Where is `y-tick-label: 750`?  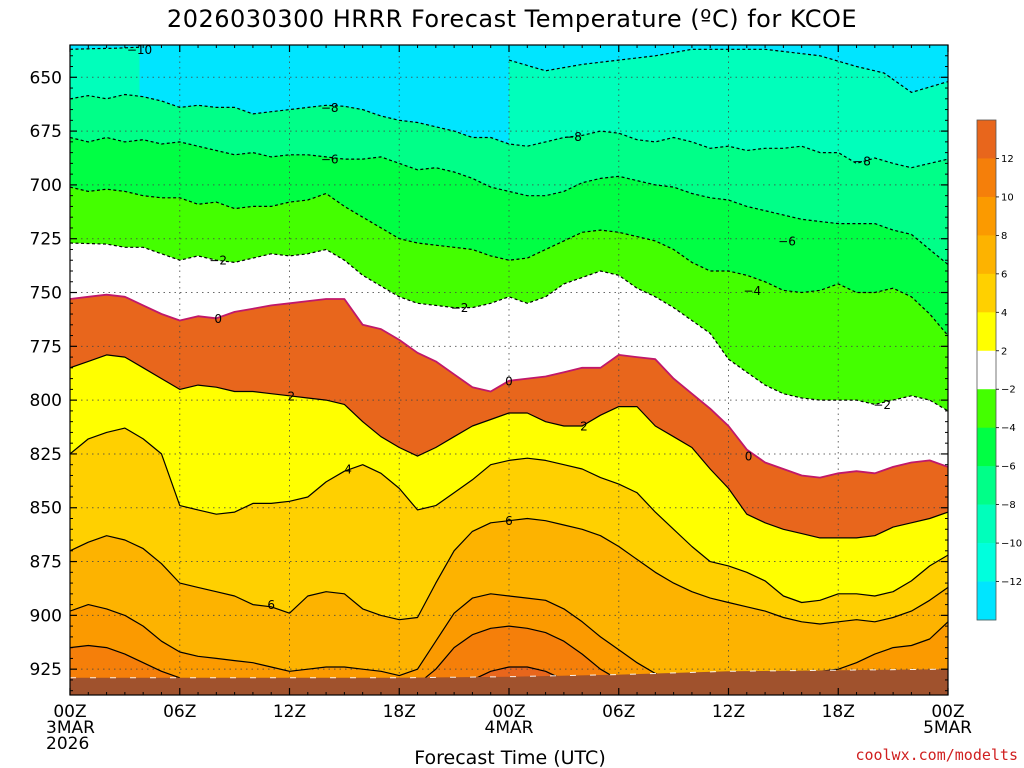 y-tick-label: 750 is located at coordinates (46, 294).